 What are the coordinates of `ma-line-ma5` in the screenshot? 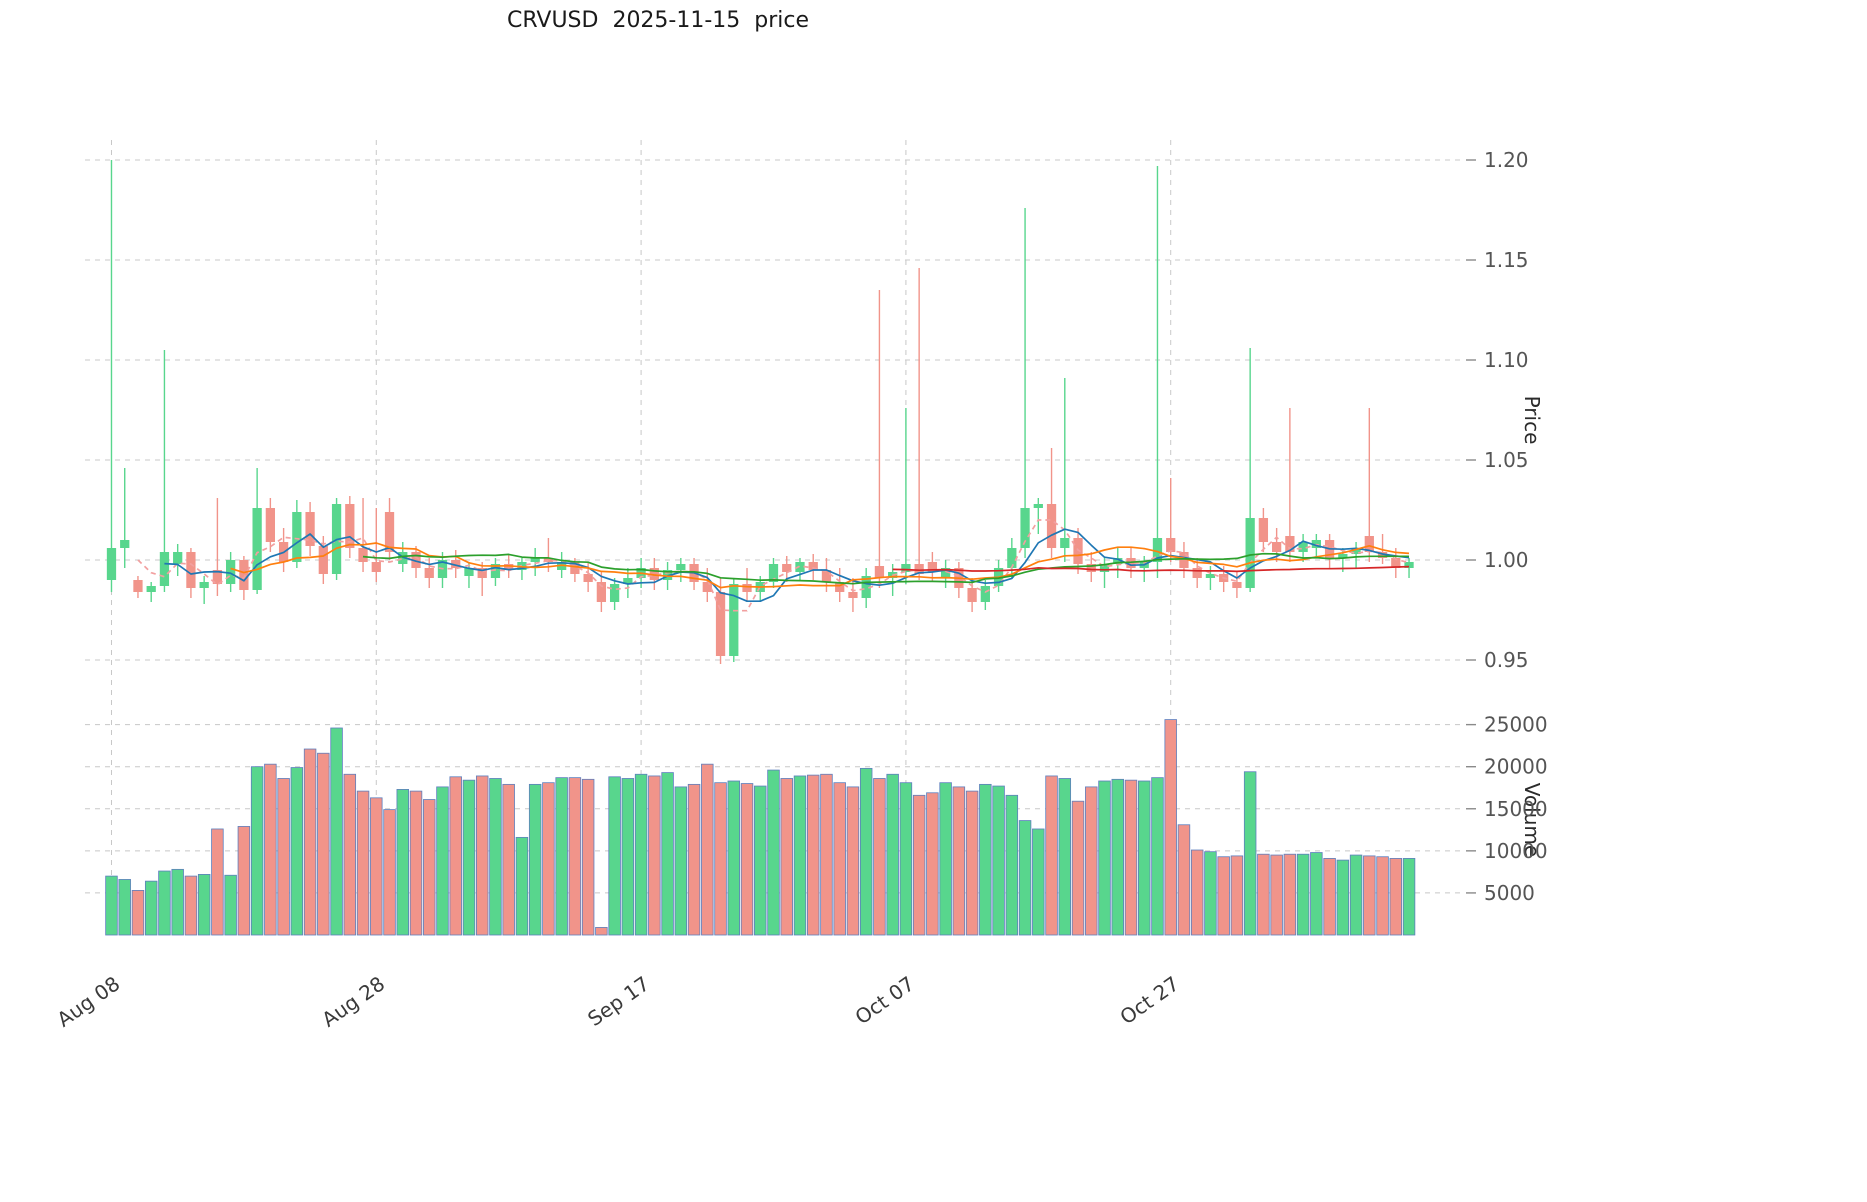 It's located at (787, 565).